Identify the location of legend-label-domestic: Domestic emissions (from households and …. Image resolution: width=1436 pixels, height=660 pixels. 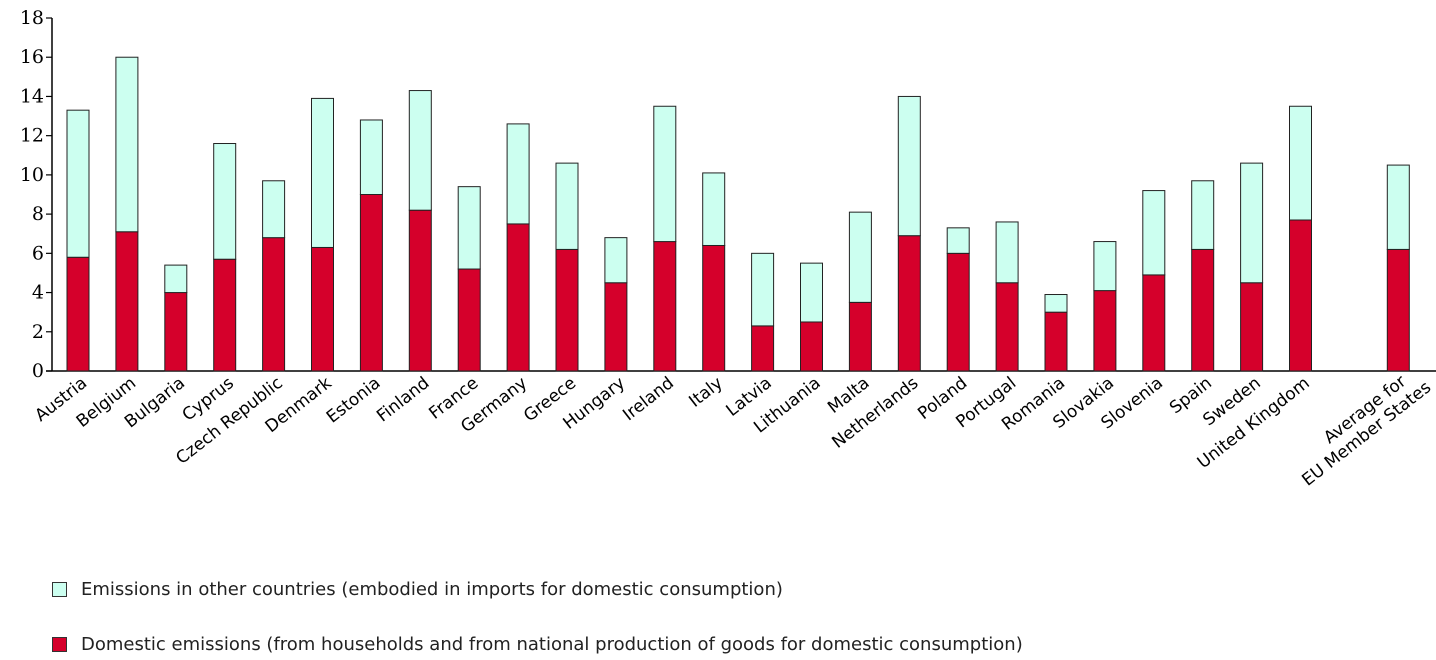
(552, 644).